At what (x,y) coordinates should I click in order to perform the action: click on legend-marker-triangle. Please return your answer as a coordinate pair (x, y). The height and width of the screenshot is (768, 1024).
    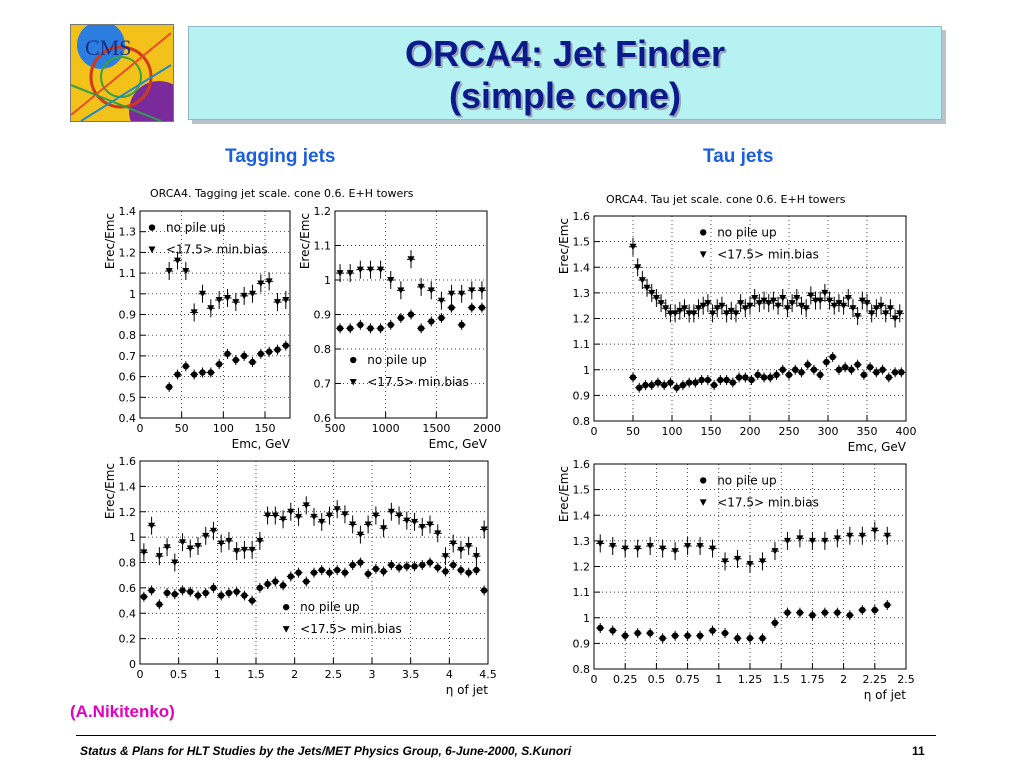
    Looking at the image, I should click on (703, 502).